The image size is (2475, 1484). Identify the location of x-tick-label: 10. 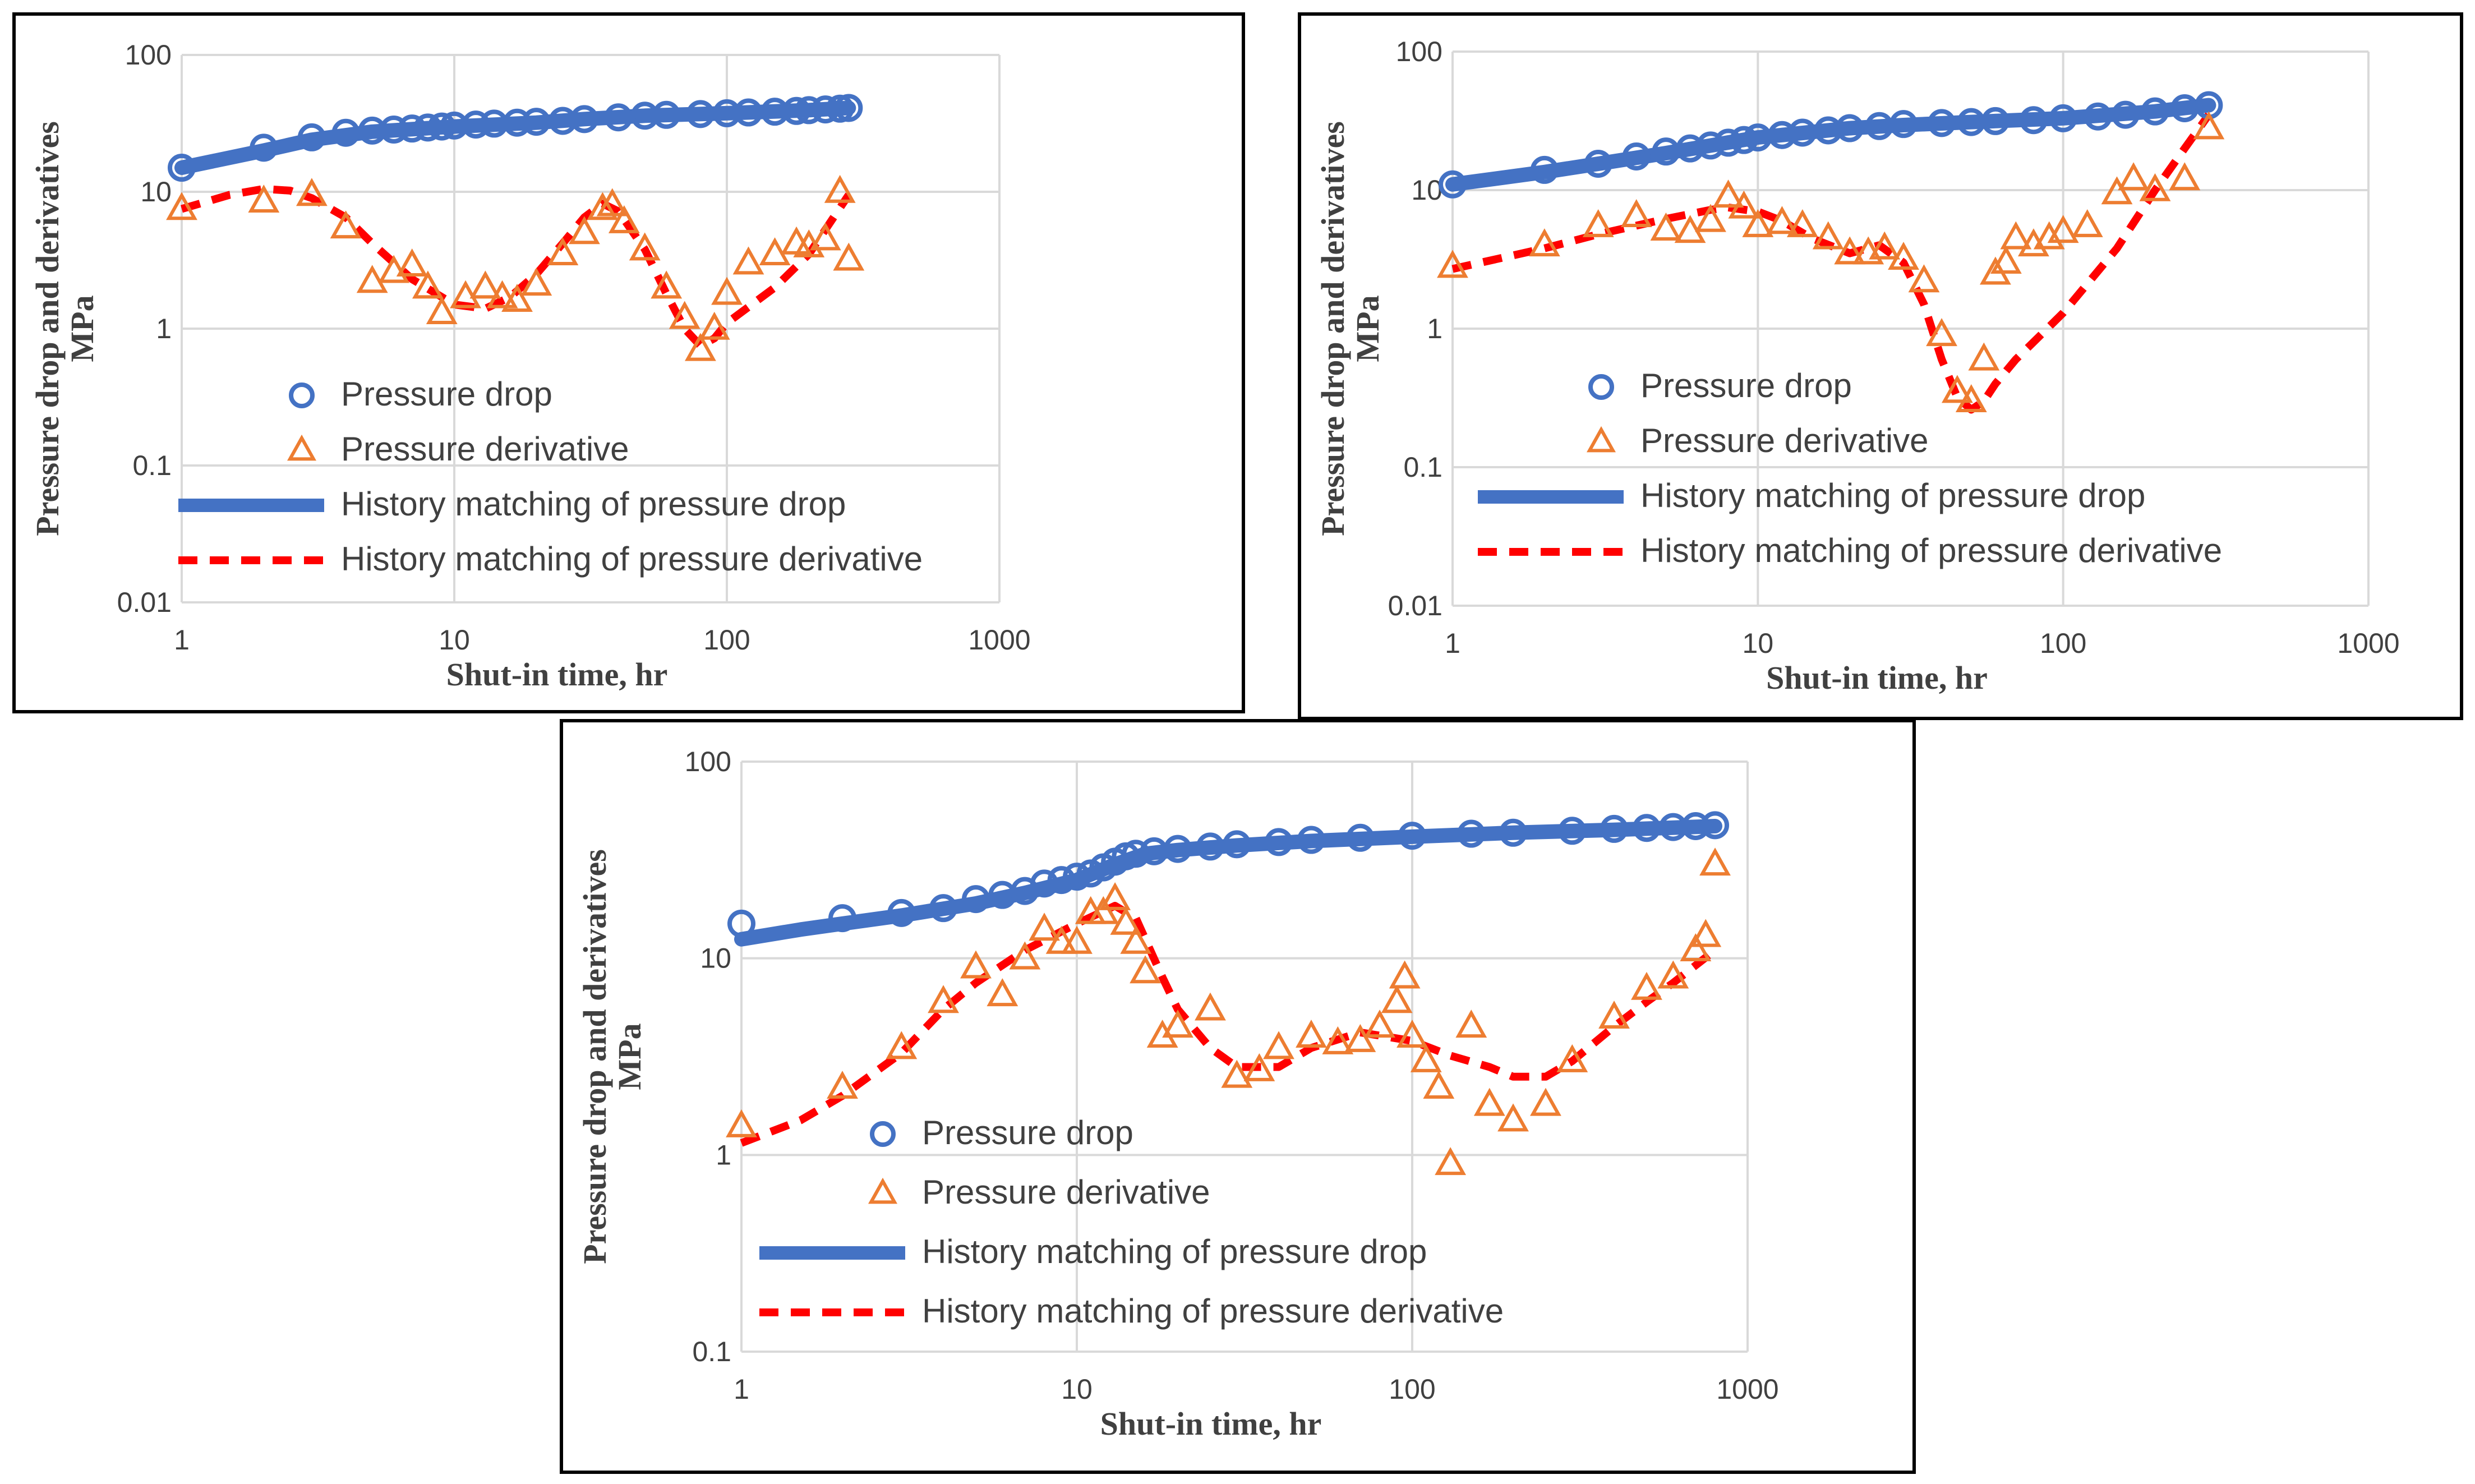
(454, 640).